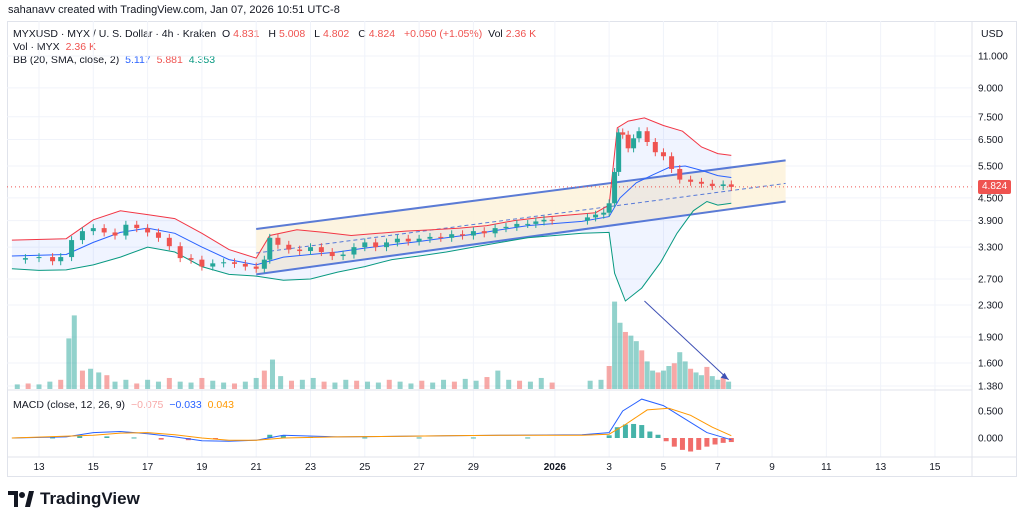 Image resolution: width=1024 pixels, height=522 pixels. What do you see at coordinates (185, 405) in the screenshot?
I see `macd-line-value: −0.033` at bounding box center [185, 405].